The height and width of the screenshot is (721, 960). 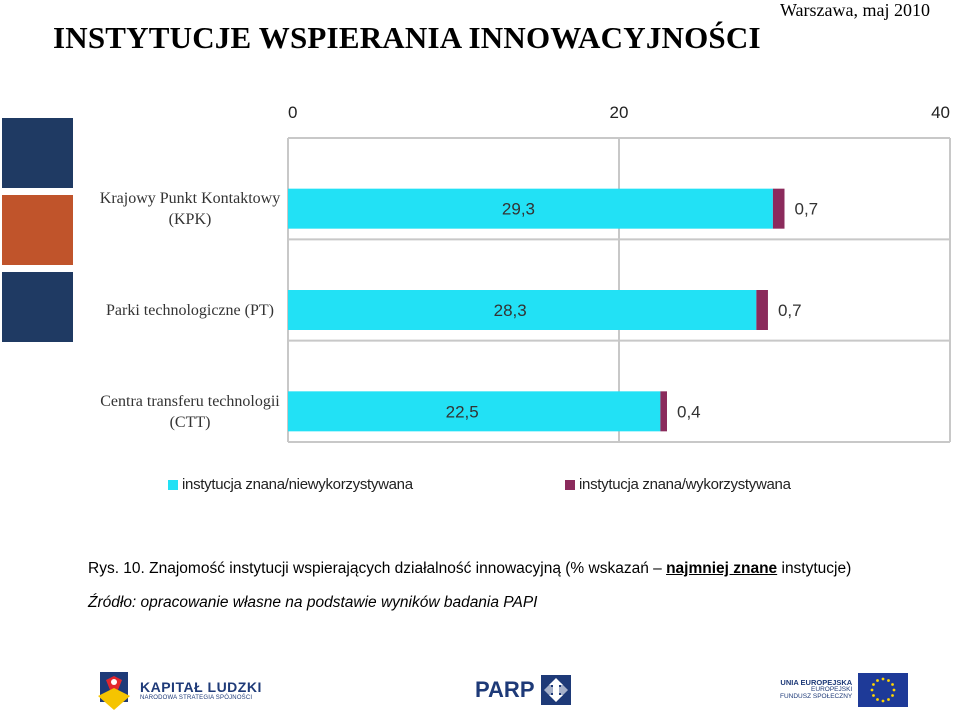 I want to click on eu-line1: UNIA EUROPEJSKA, so click(x=816, y=683).